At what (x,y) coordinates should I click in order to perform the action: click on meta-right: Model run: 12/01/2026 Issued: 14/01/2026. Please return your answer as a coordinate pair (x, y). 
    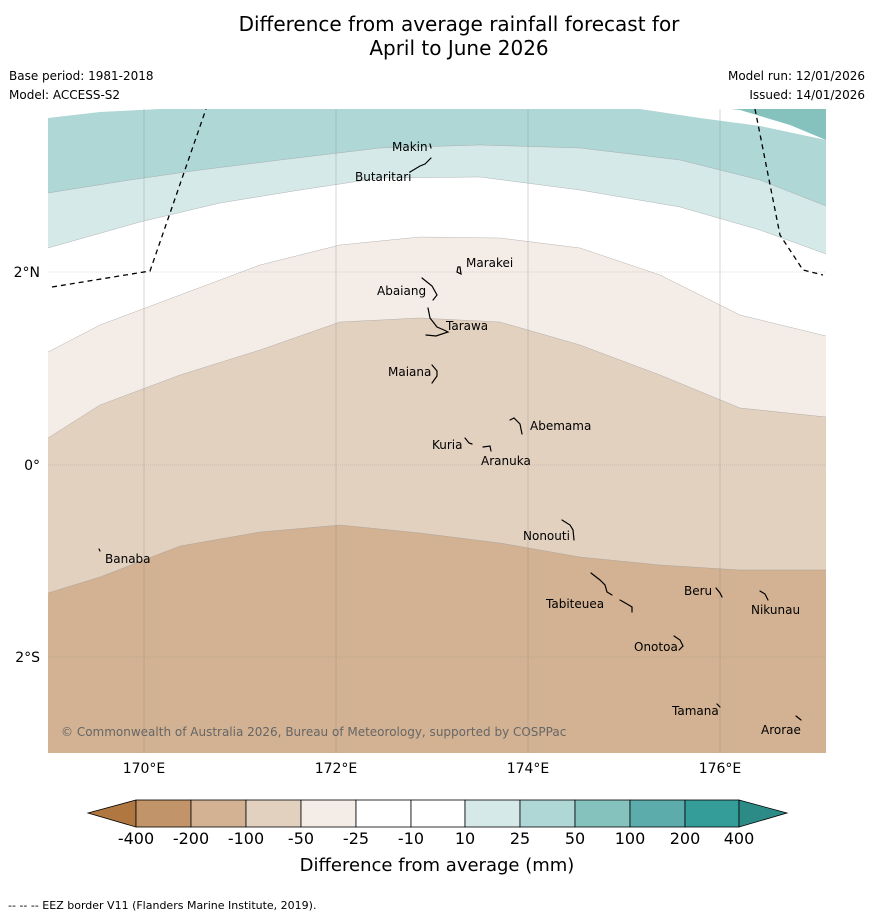
    Looking at the image, I should click on (796, 86).